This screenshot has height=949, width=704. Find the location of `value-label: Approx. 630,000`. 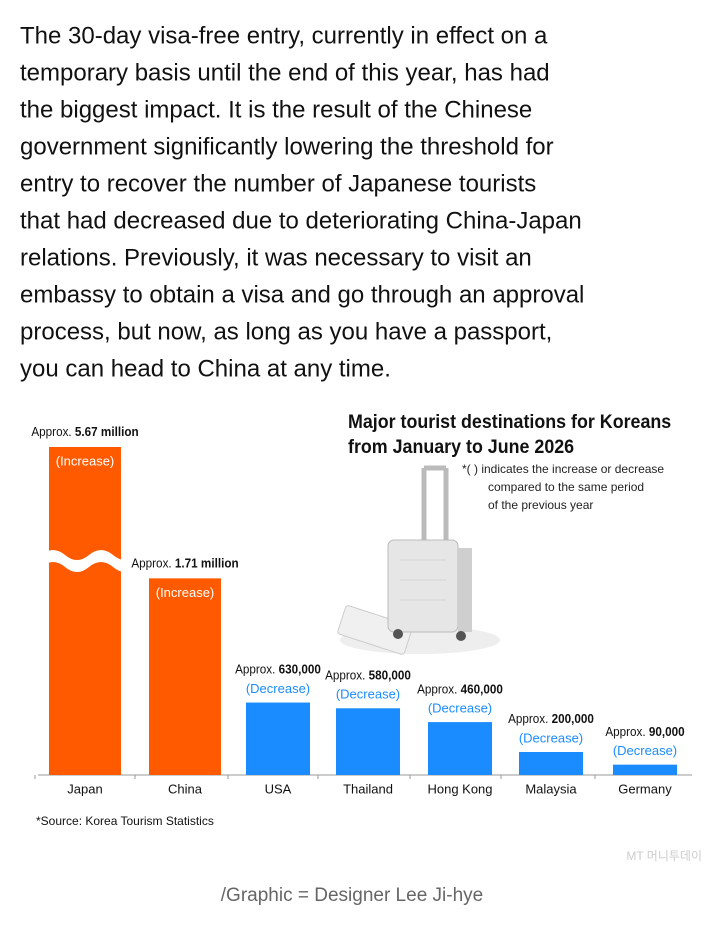

value-label: Approx. 630,000 is located at coordinates (278, 669).